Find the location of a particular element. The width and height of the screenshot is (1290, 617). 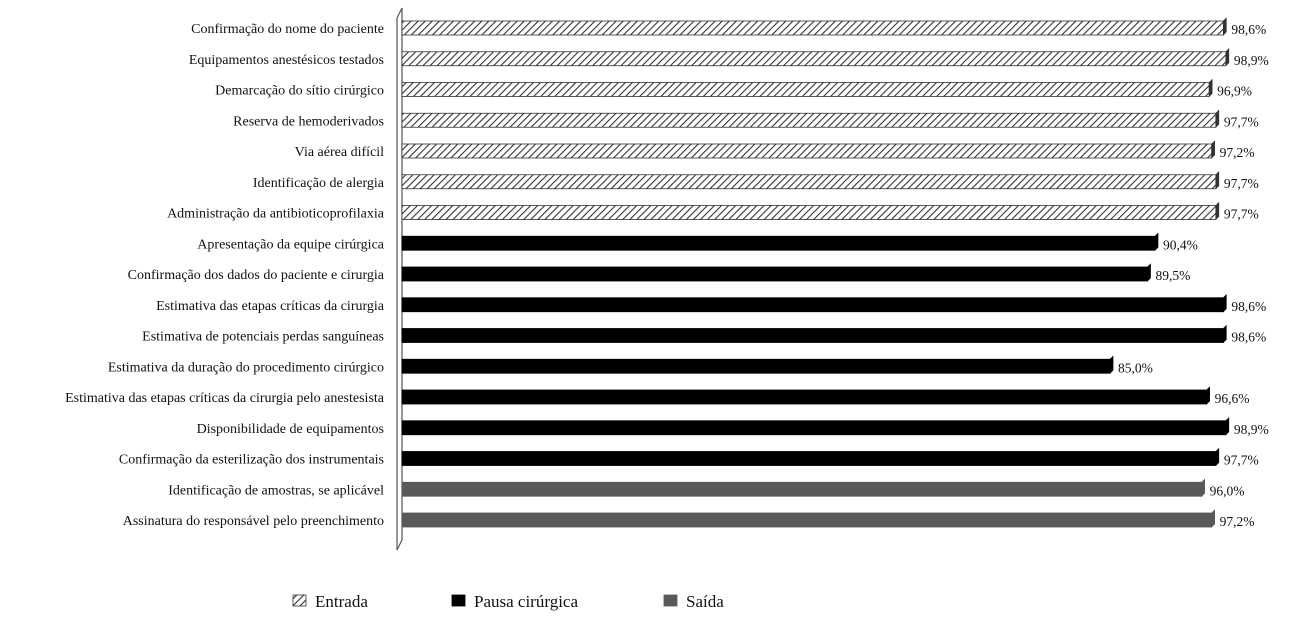

data-label: 90,4% is located at coordinates (1180, 244).